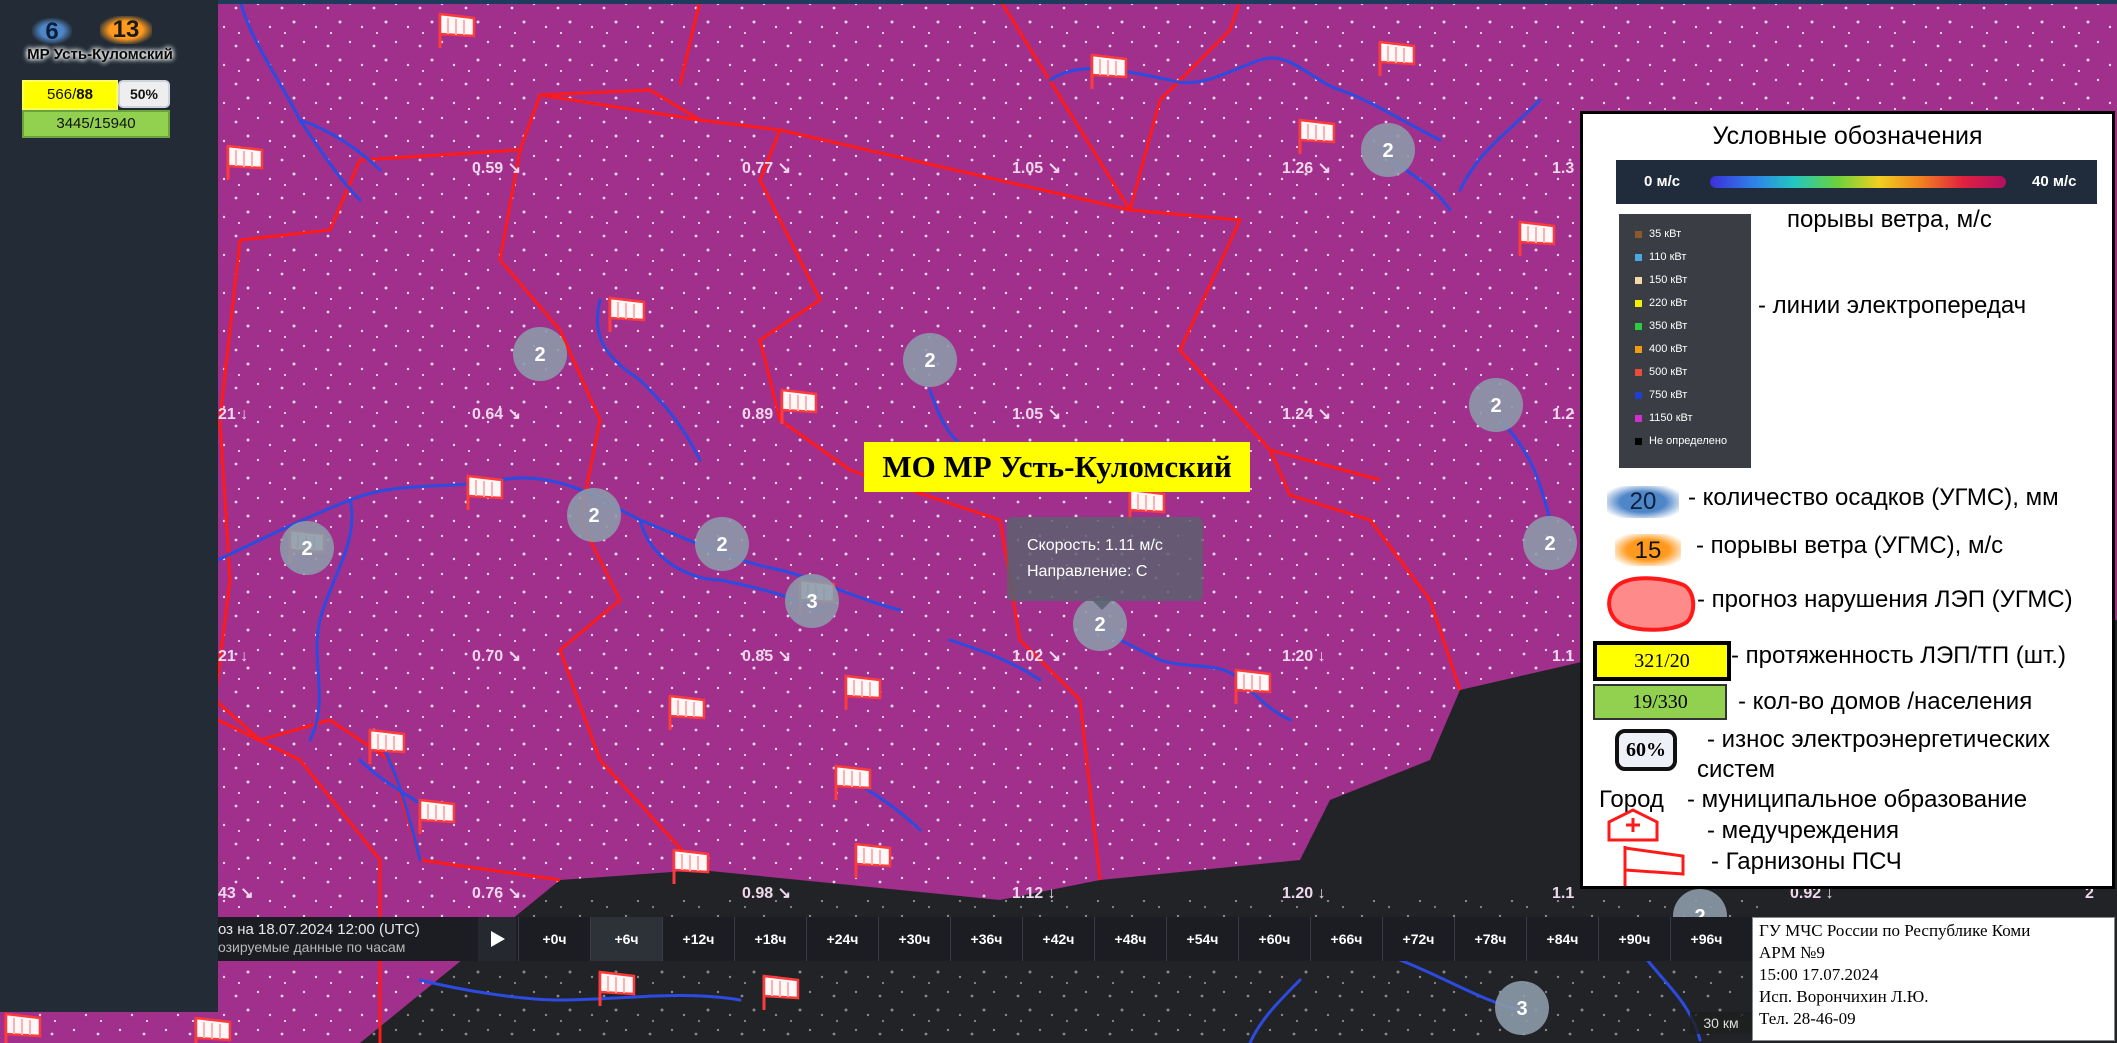 The image size is (2117, 1043). I want to click on wind-label: 0.85 ↘, so click(766, 656).